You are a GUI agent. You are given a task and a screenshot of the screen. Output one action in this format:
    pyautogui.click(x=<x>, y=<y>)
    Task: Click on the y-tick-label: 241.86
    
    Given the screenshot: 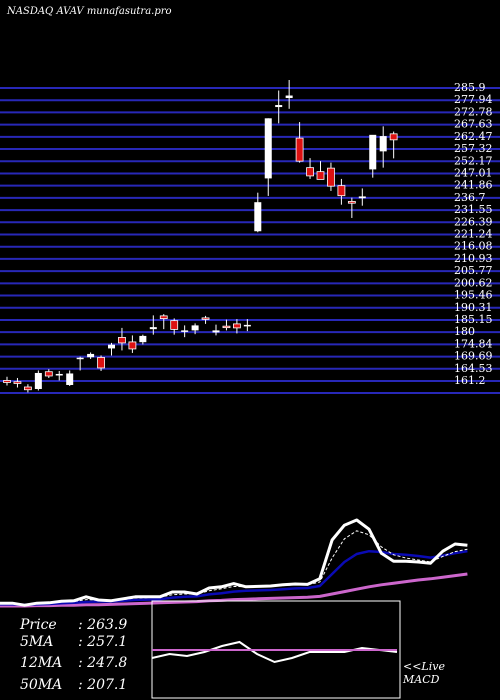 What is the action you would take?
    pyautogui.click(x=473, y=185)
    